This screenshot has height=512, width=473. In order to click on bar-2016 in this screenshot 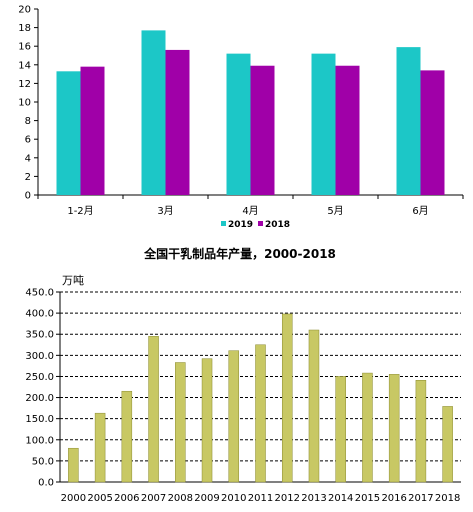, I will do `click(394, 428)`.